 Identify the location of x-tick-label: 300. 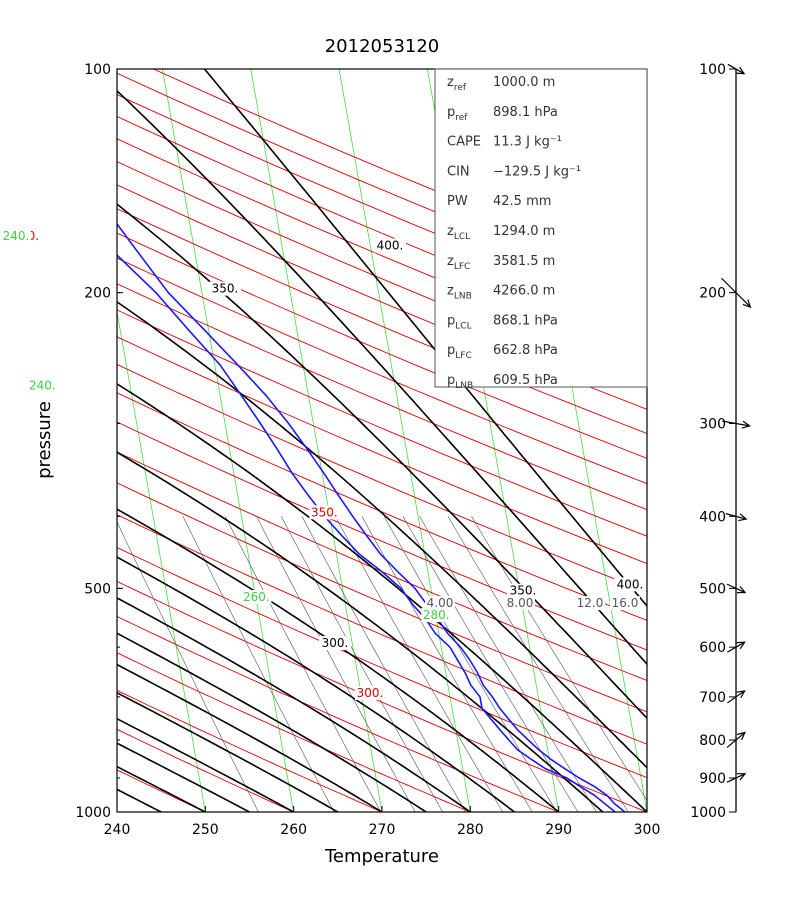
(647, 830).